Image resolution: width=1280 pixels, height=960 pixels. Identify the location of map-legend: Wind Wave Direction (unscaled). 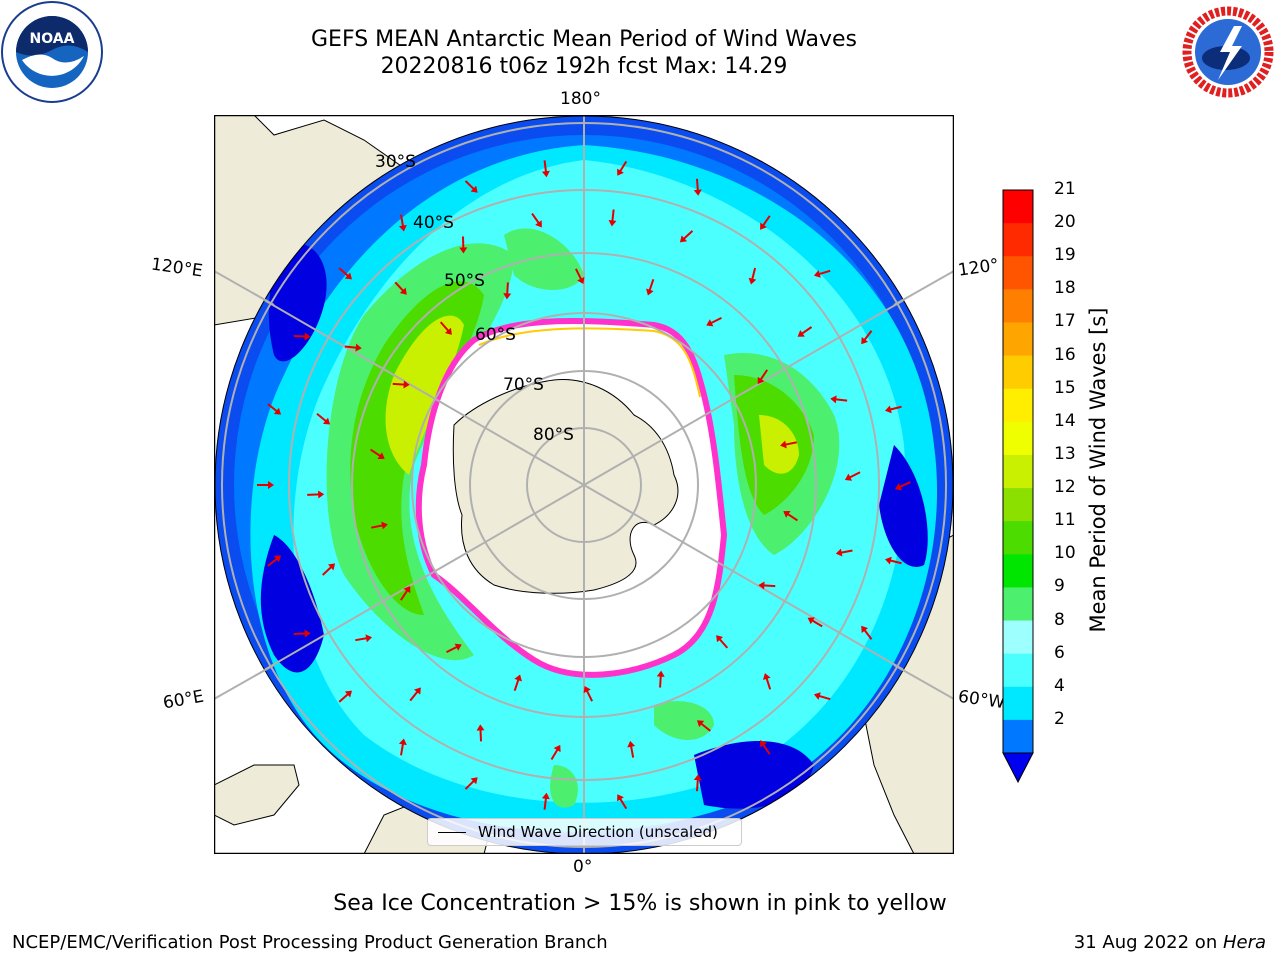
(584, 832).